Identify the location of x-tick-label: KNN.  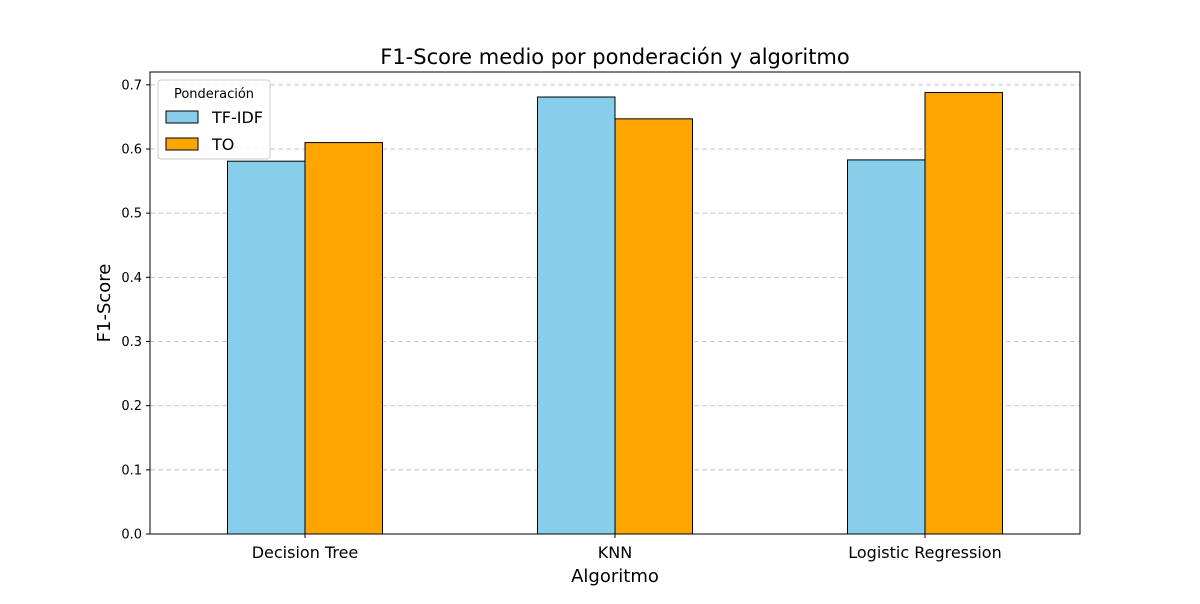
(615, 552).